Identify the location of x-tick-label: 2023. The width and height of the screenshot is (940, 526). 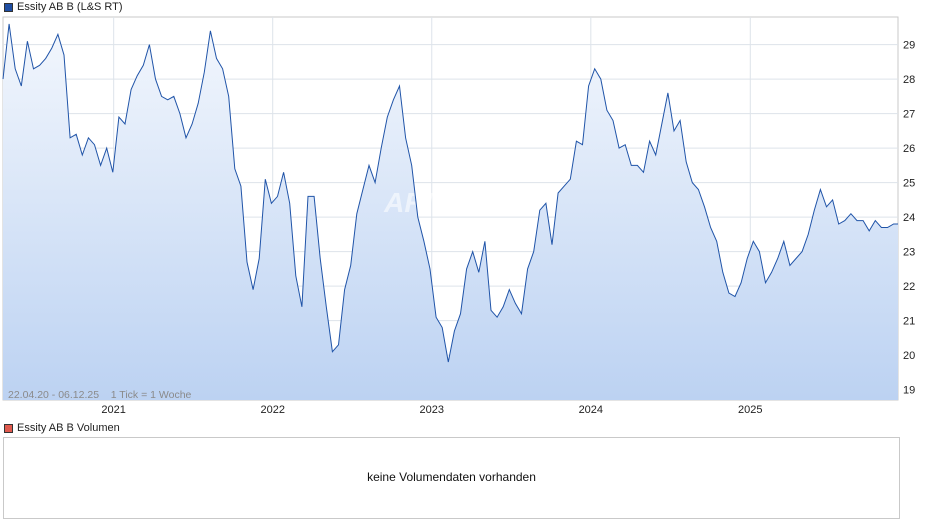
(432, 410).